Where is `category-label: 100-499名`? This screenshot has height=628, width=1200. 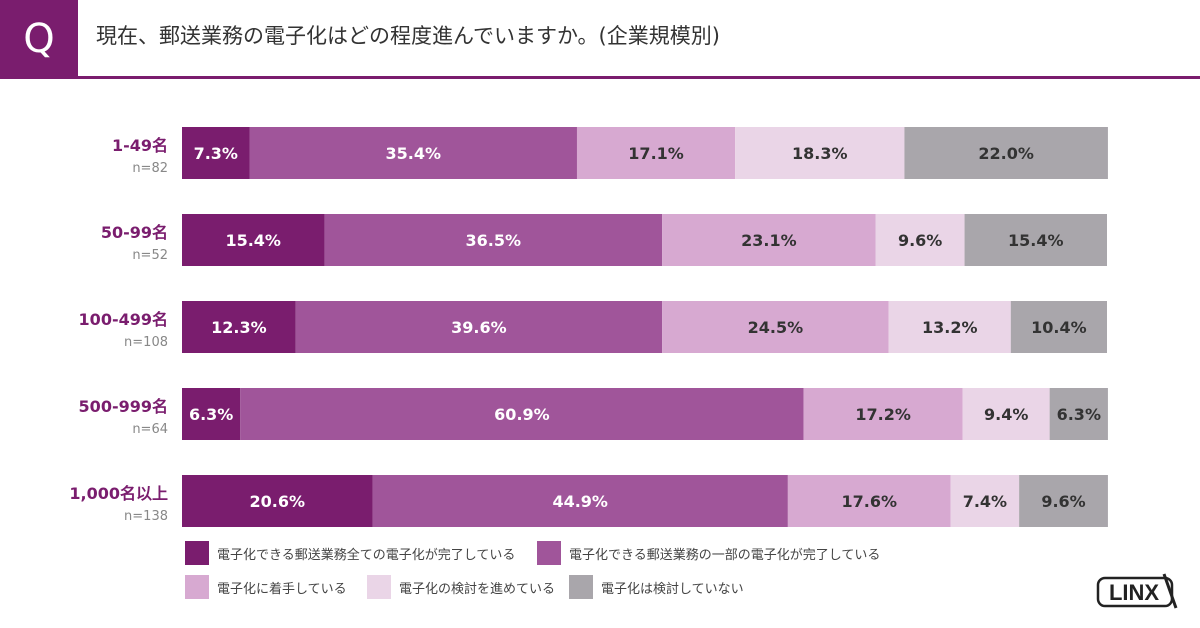 category-label: 100-499名 is located at coordinates (123, 319).